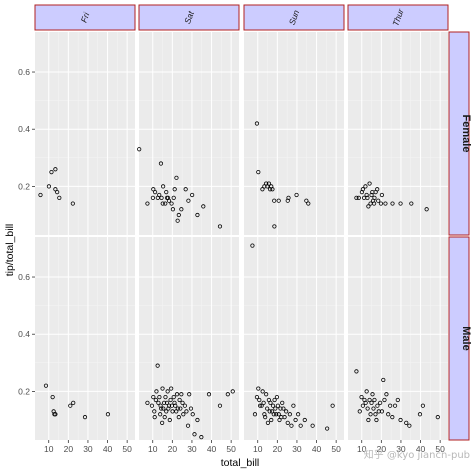 Image resolution: width=474 pixels, height=473 pixels. I want to click on y-tick-label: 0.6, so click(24, 72).